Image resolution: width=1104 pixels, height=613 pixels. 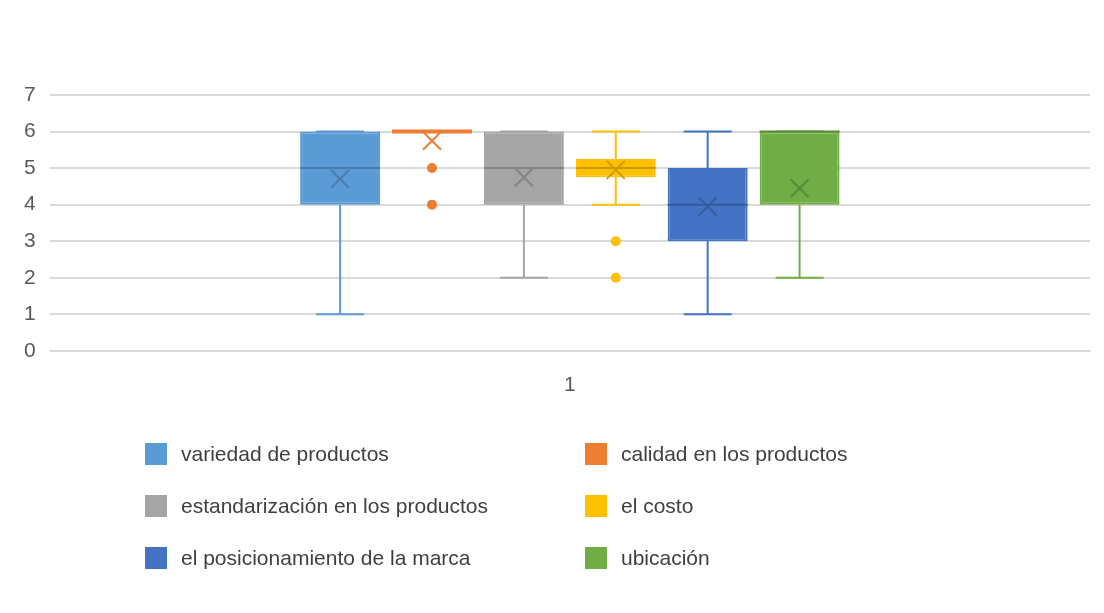 What do you see at coordinates (335, 506) in the screenshot?
I see `legend-label: estandarización en los productos` at bounding box center [335, 506].